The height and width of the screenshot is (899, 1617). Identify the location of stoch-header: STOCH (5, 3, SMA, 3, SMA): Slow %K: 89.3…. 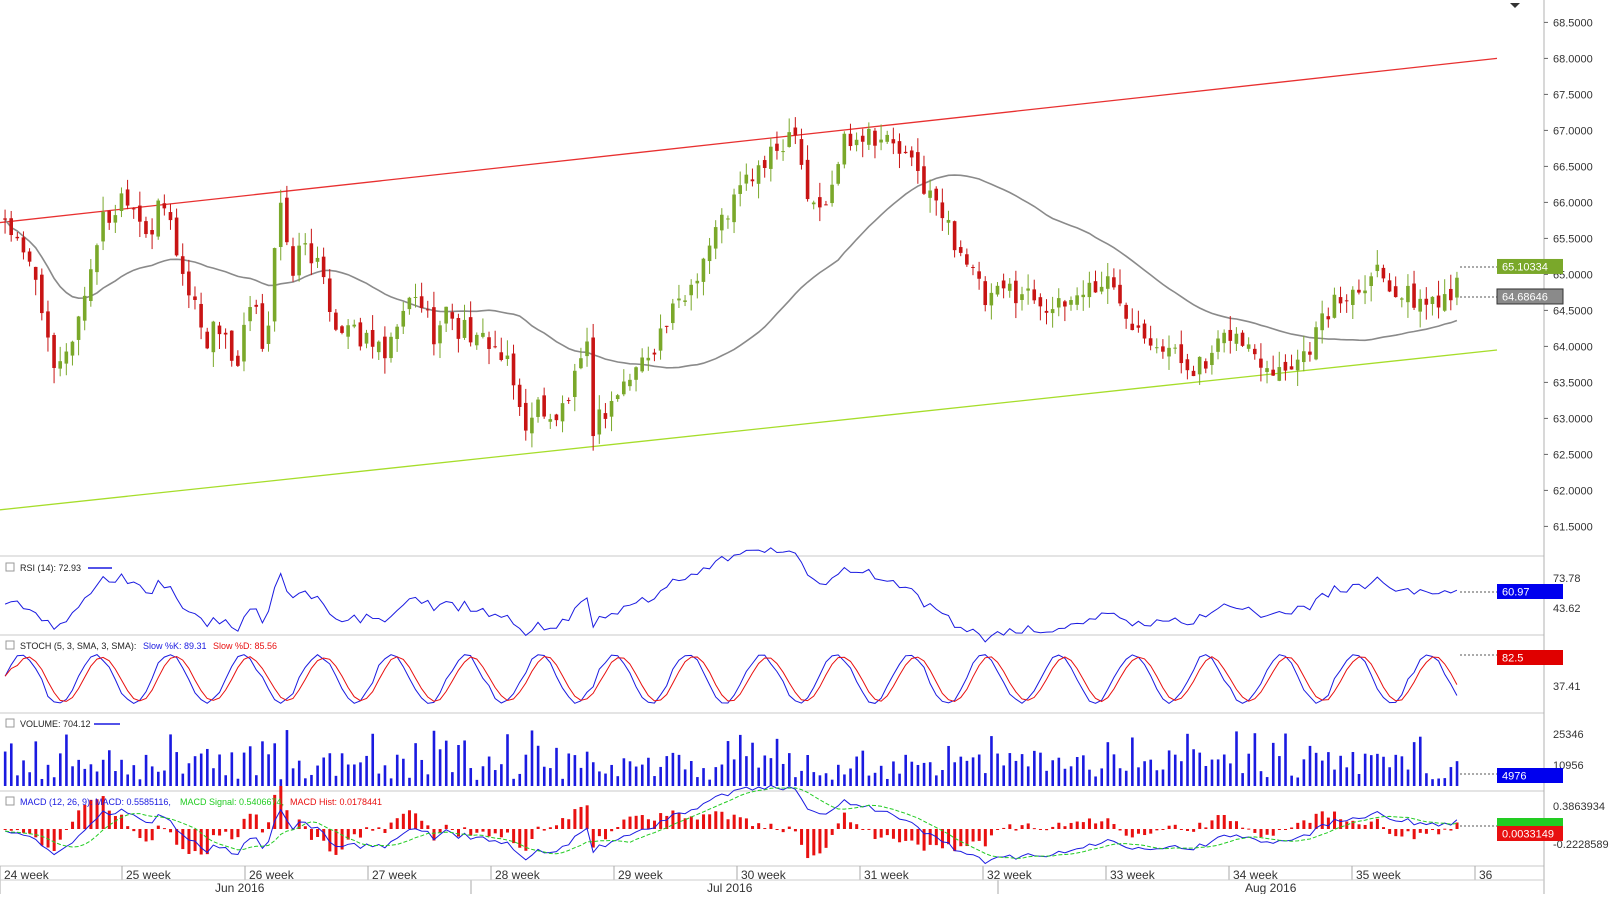
(141, 645).